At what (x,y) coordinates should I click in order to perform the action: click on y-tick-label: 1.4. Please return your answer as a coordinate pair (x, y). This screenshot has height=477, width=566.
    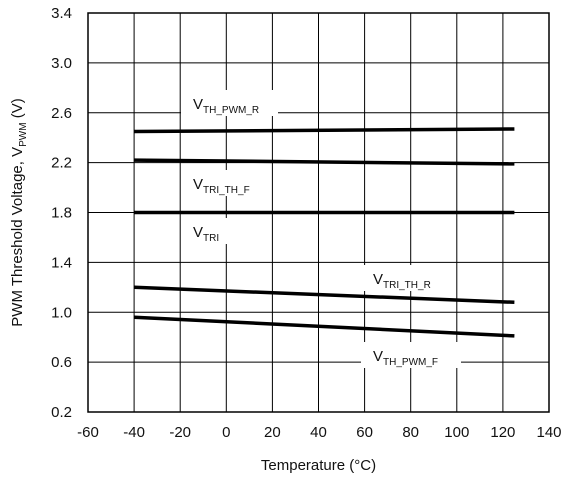
    Looking at the image, I should click on (61, 262).